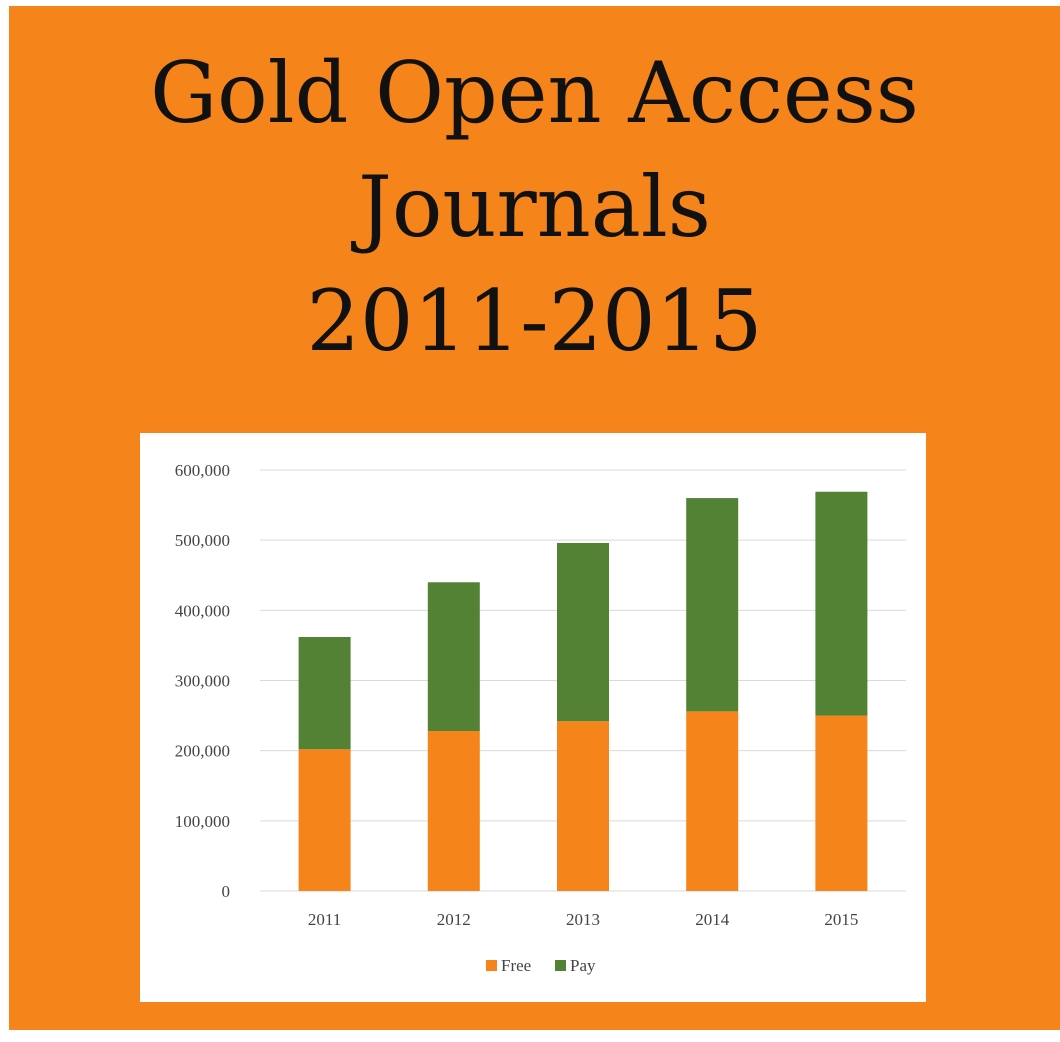 The width and height of the screenshot is (1060, 1042). Describe the element at coordinates (324, 919) in the screenshot. I see `x-tick-label: 2011` at that location.